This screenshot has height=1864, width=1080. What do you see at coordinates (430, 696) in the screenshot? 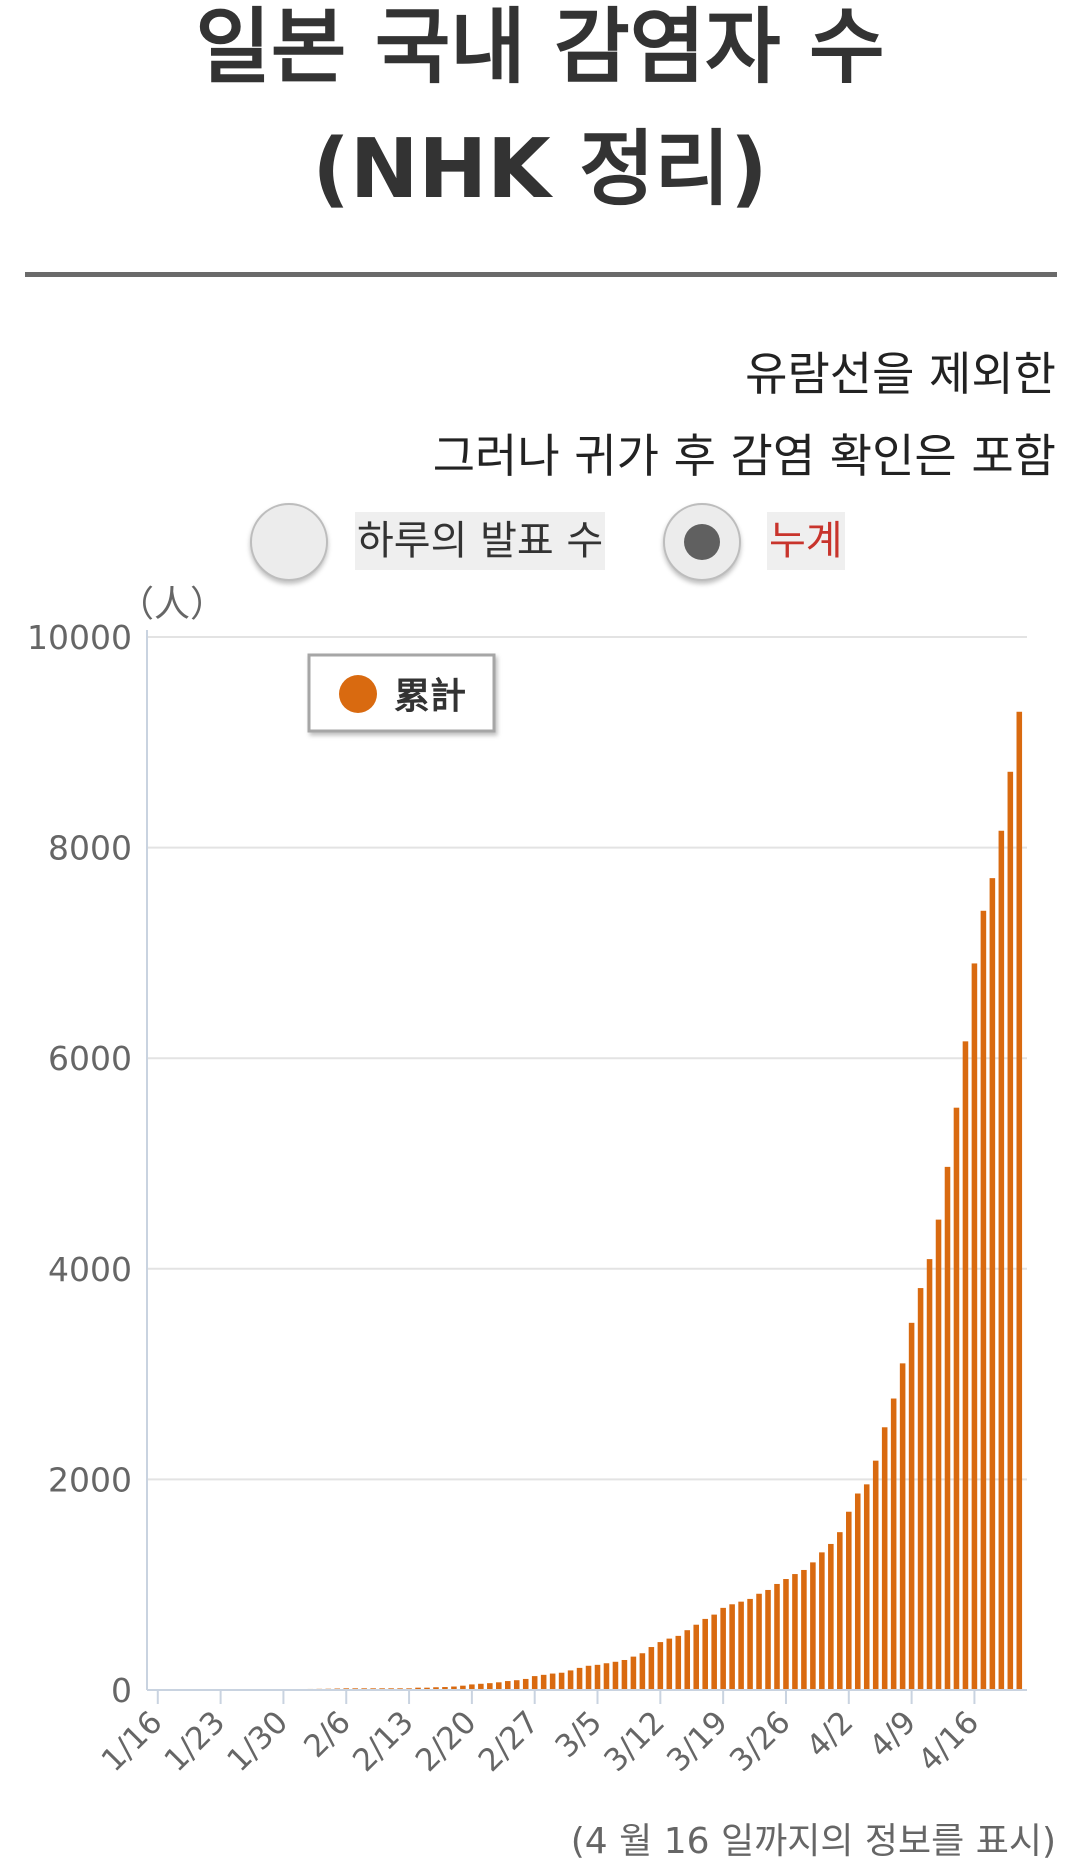
I see `legend-label: 累計` at bounding box center [430, 696].